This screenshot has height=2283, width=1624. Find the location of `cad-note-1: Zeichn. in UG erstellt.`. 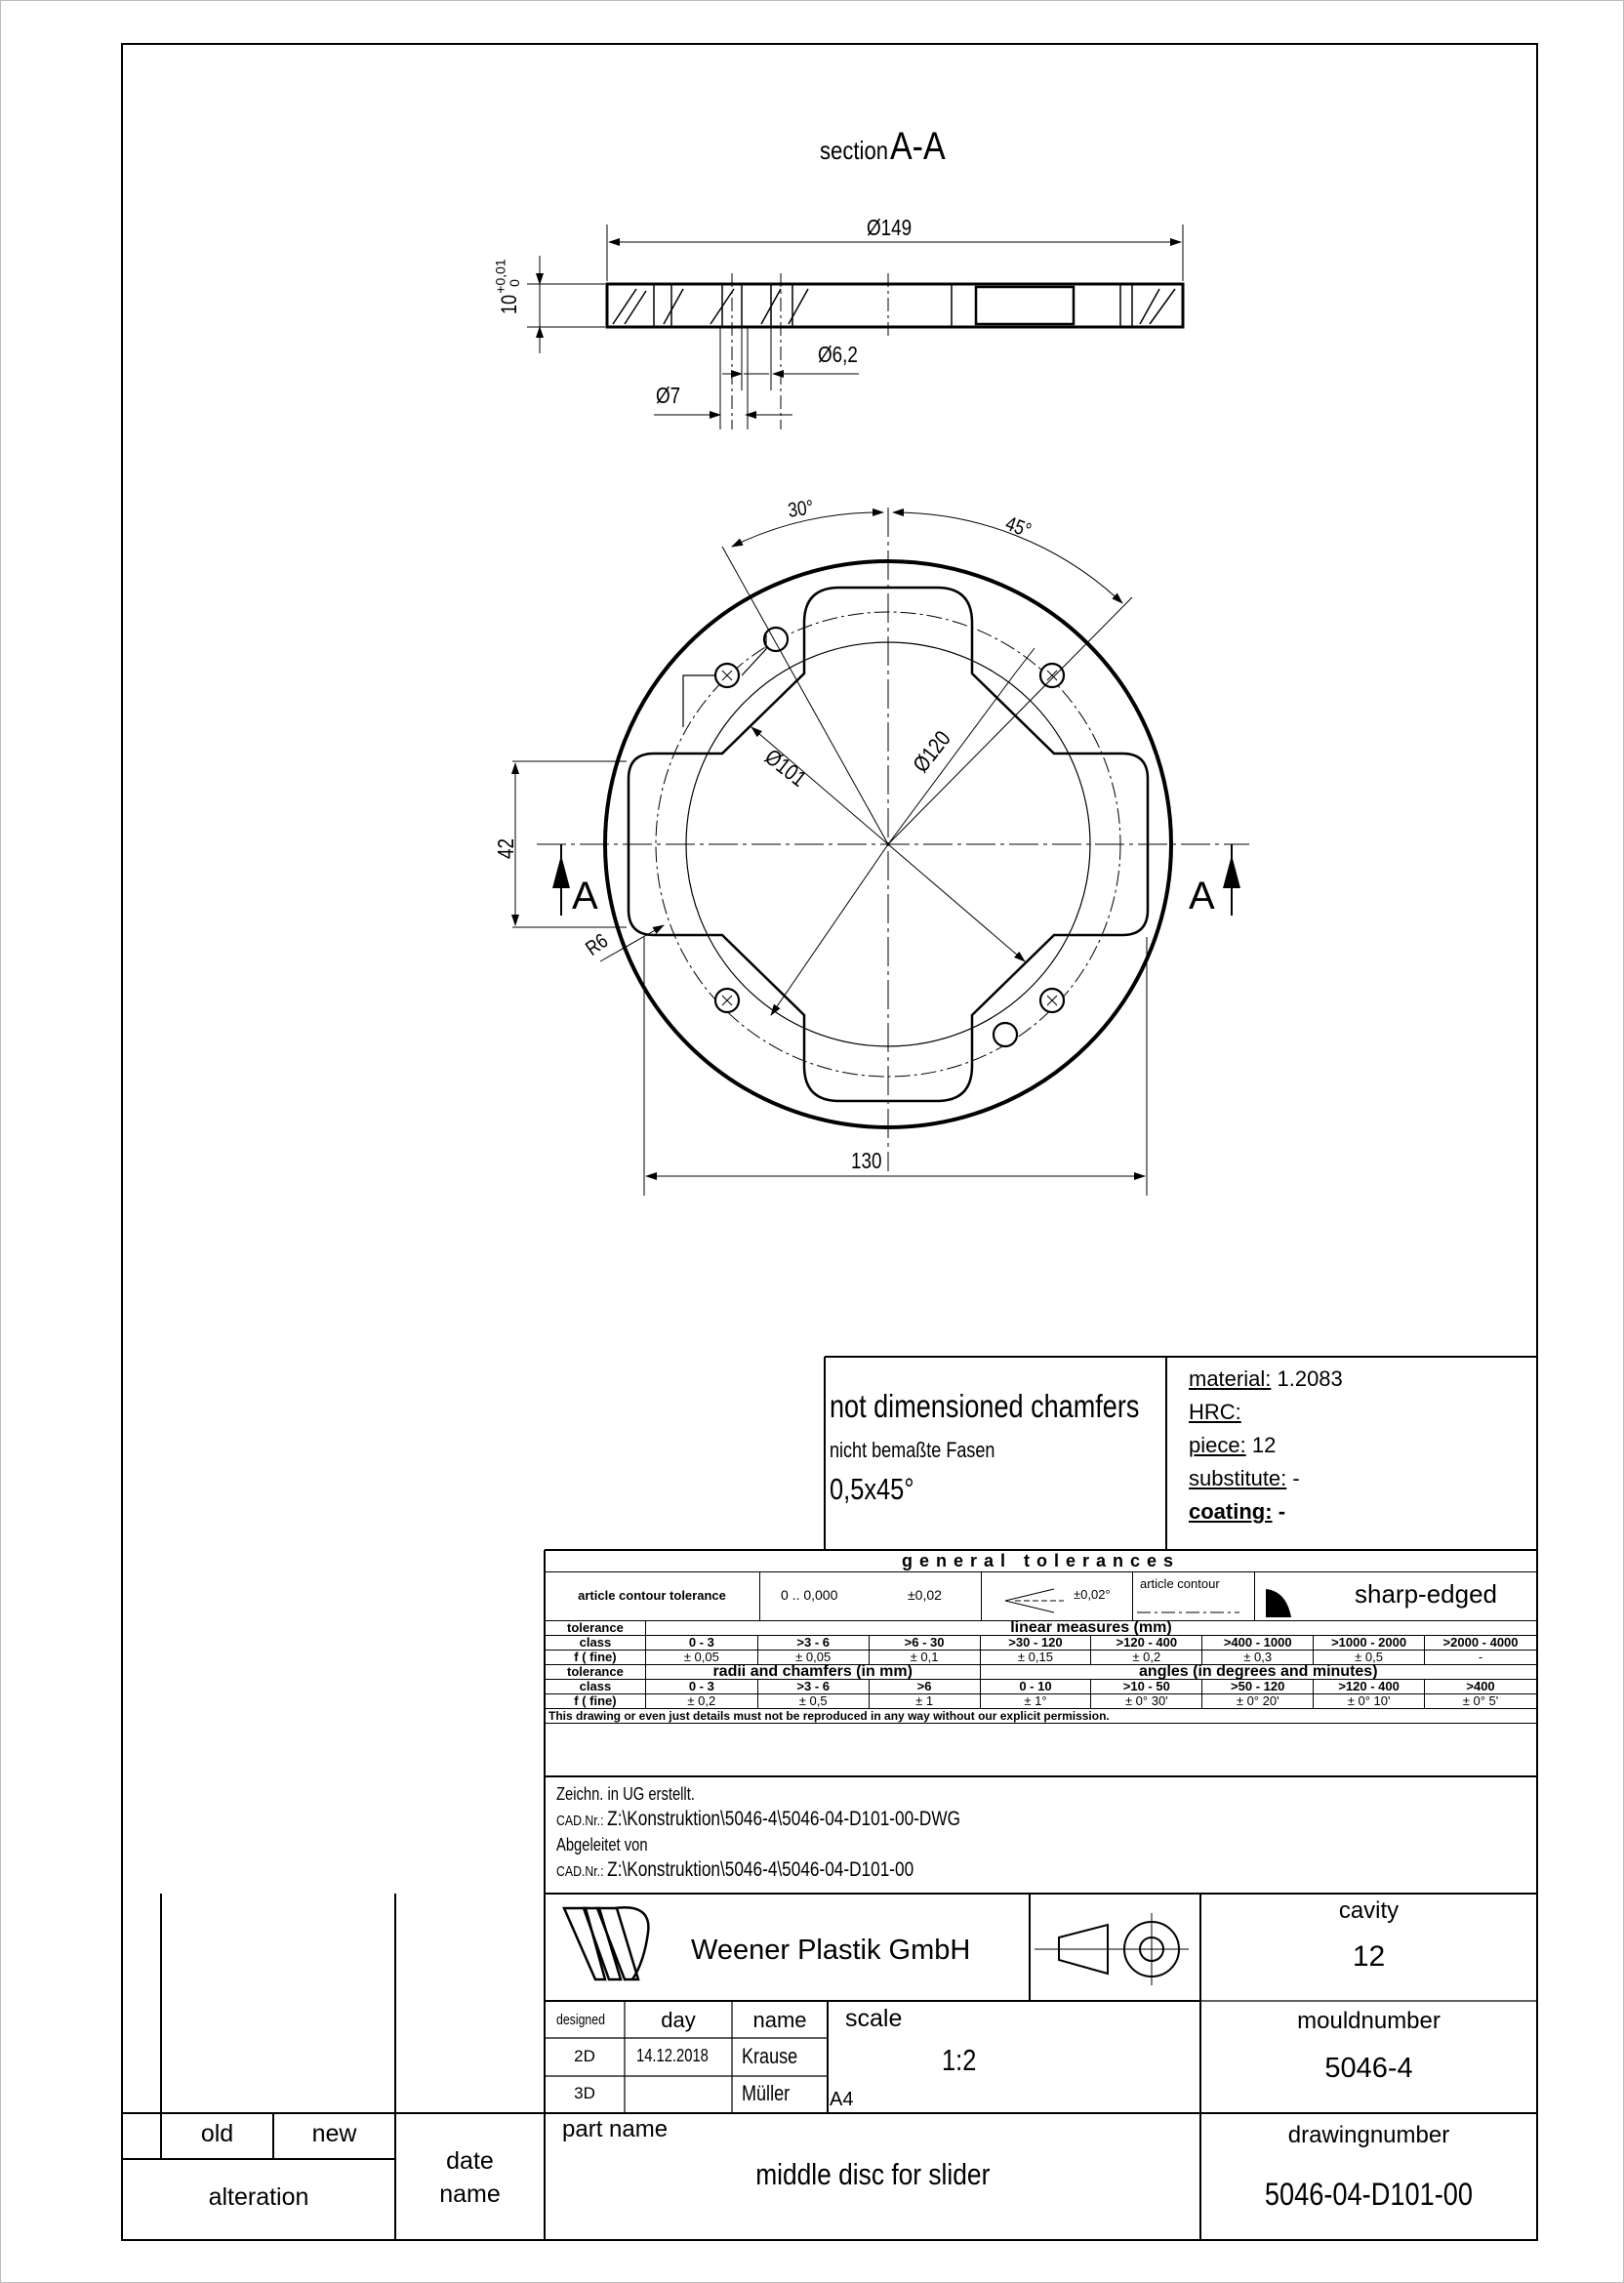

cad-note-1: Zeichn. in UG erstellt. is located at coordinates (626, 1794).